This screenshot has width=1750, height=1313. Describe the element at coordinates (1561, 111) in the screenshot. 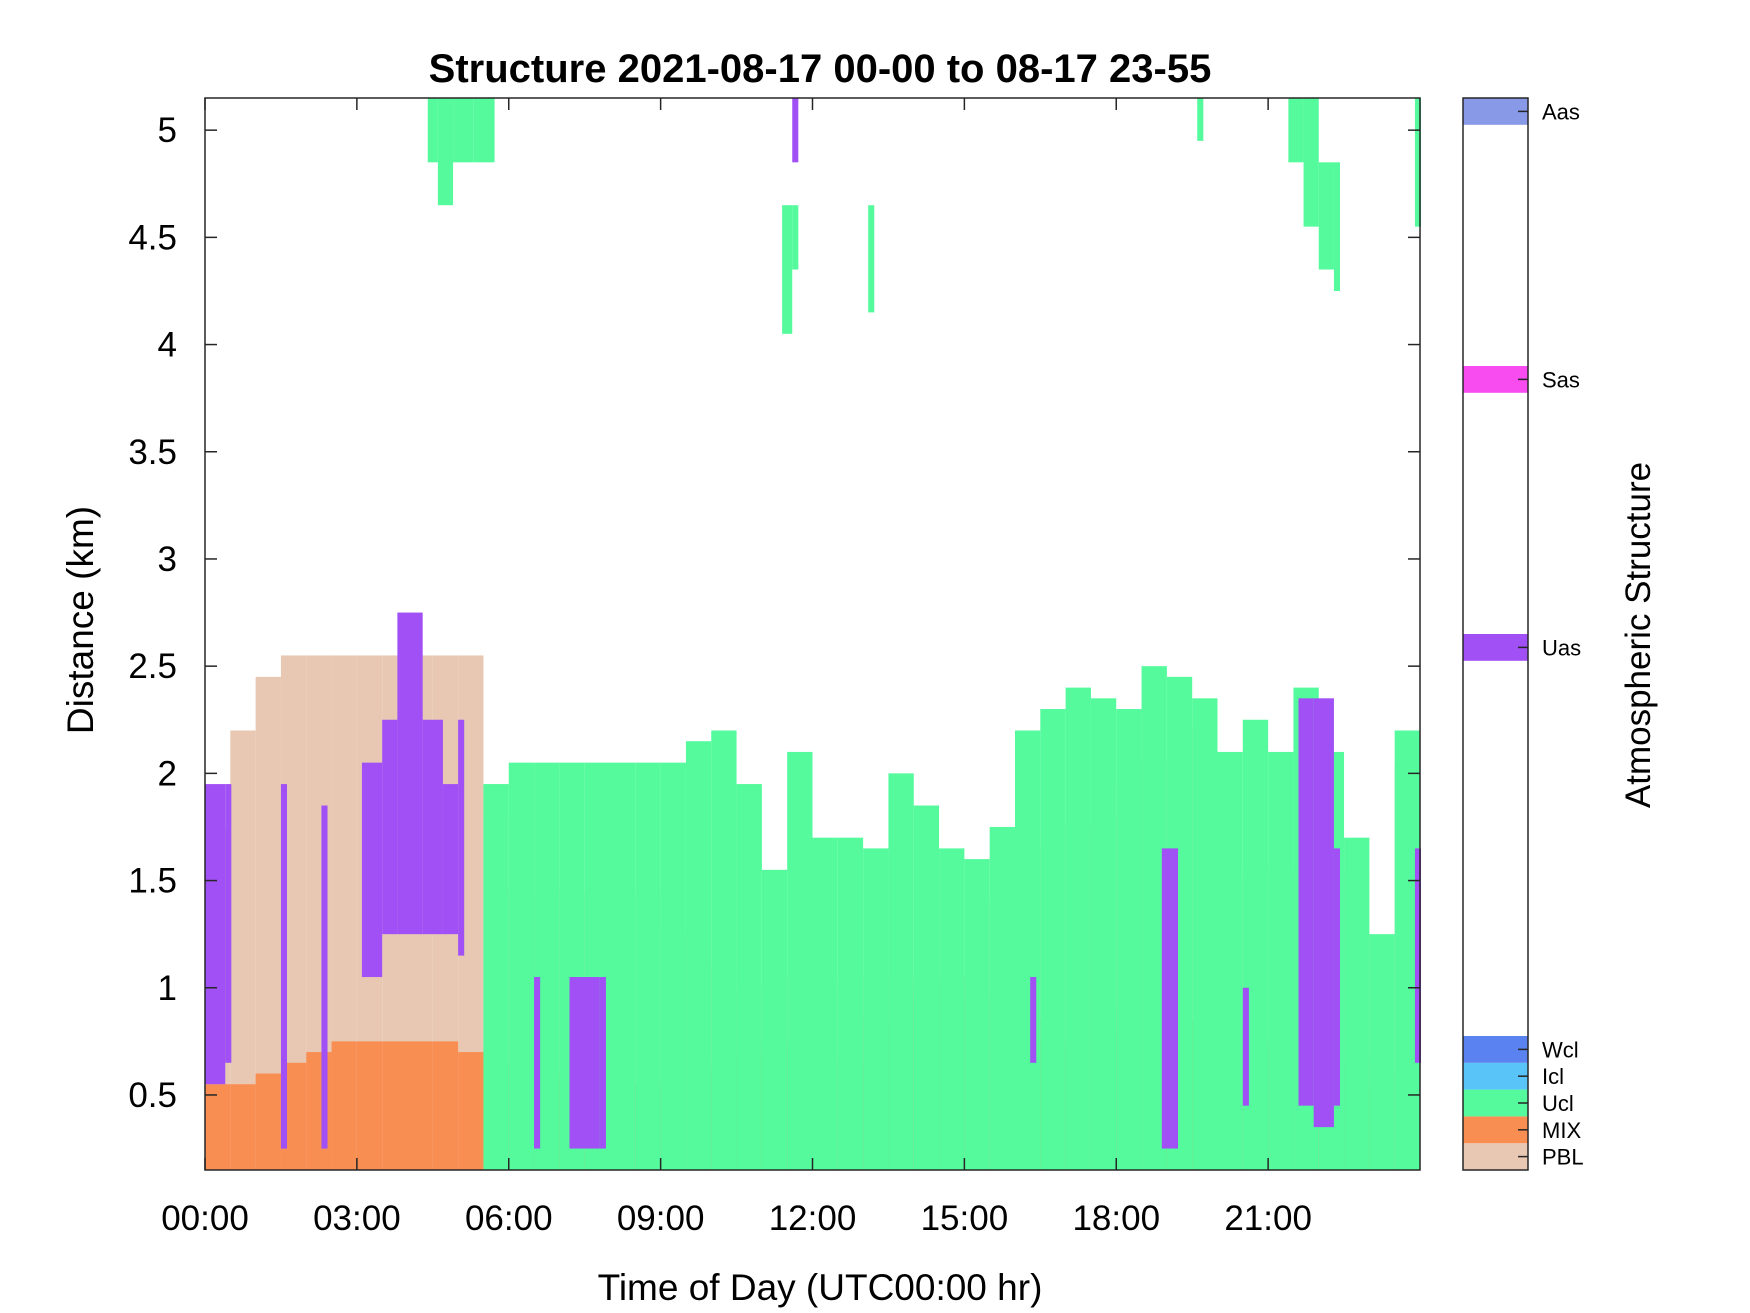

I see `colorbar-tick-label: Aas` at that location.